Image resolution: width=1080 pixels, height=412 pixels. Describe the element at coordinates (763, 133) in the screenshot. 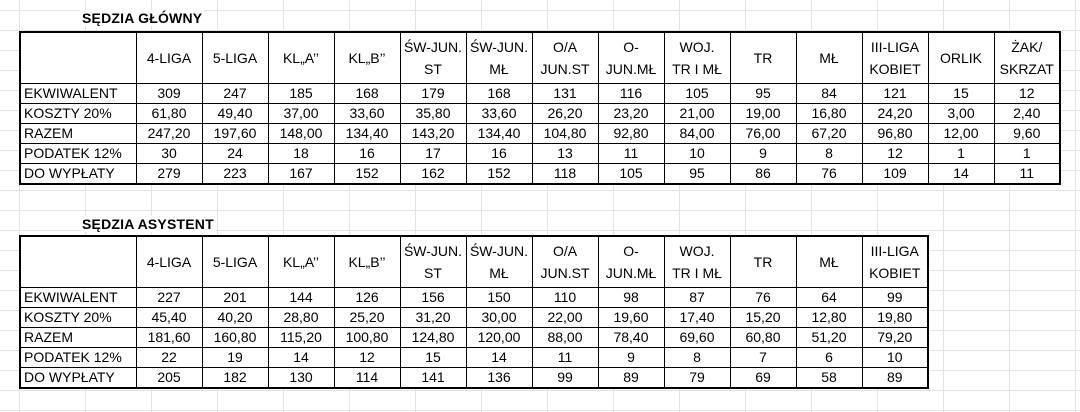

I see `value-cell: 76,00` at that location.